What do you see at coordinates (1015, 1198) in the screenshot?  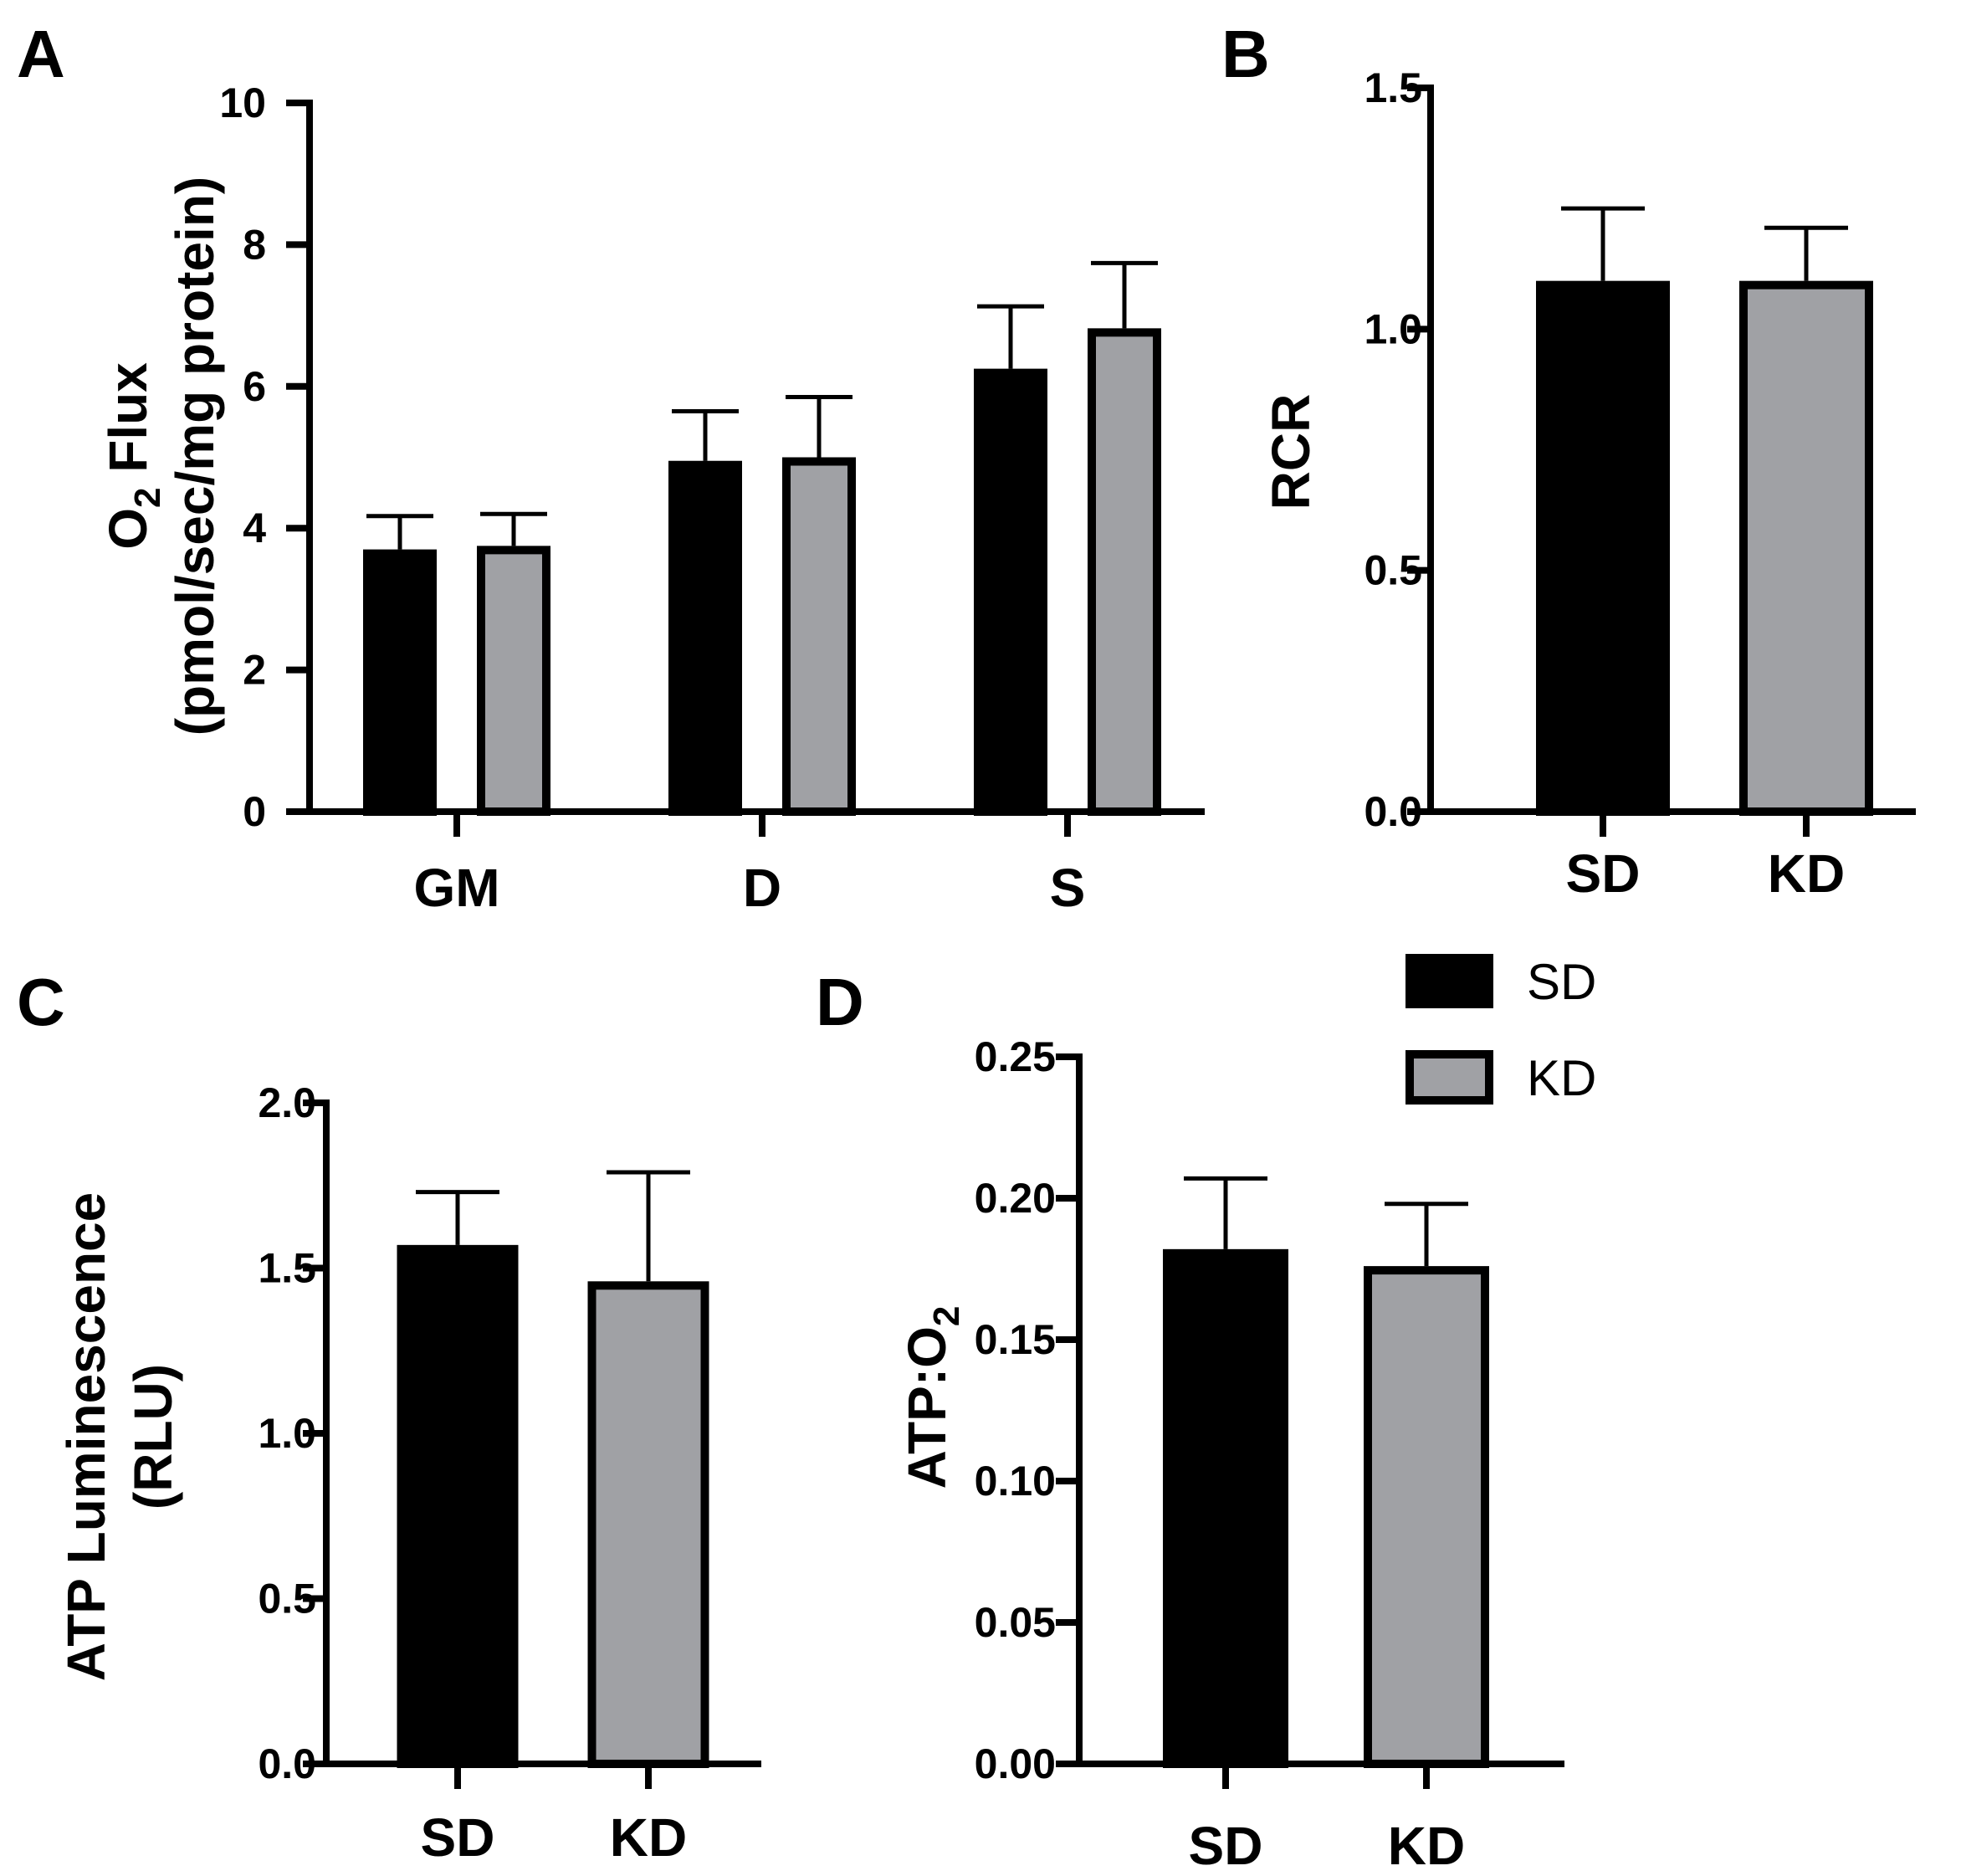 I see `y-tick-label: 0.20` at bounding box center [1015, 1198].